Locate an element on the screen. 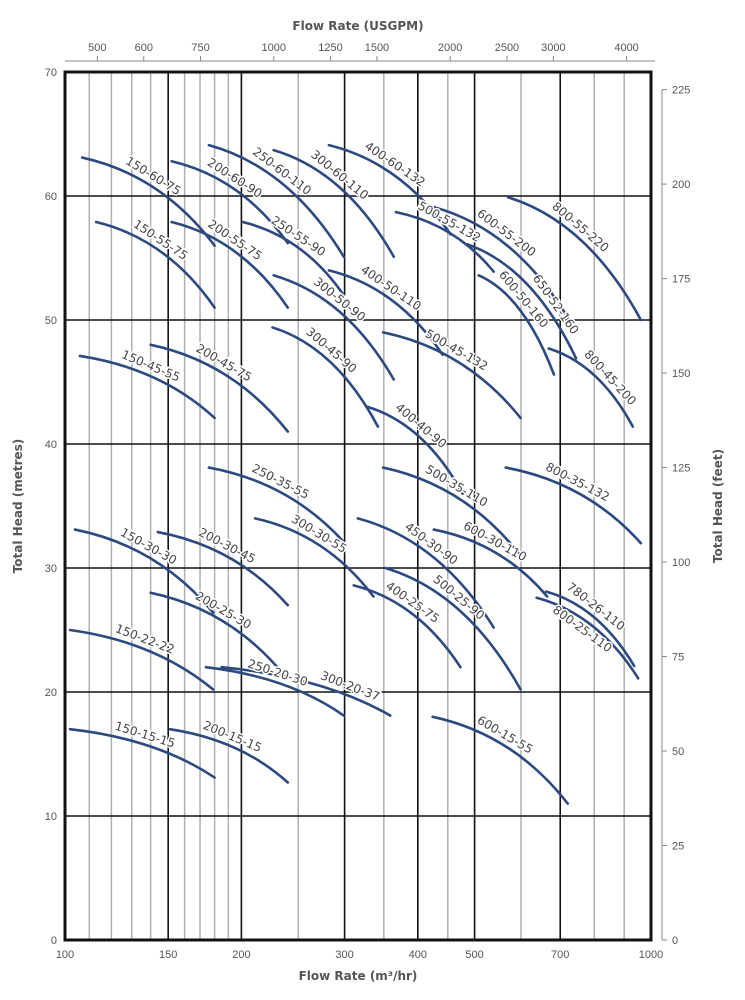 The width and height of the screenshot is (745, 1000). y2-tick-label: 25 is located at coordinates (678, 847).